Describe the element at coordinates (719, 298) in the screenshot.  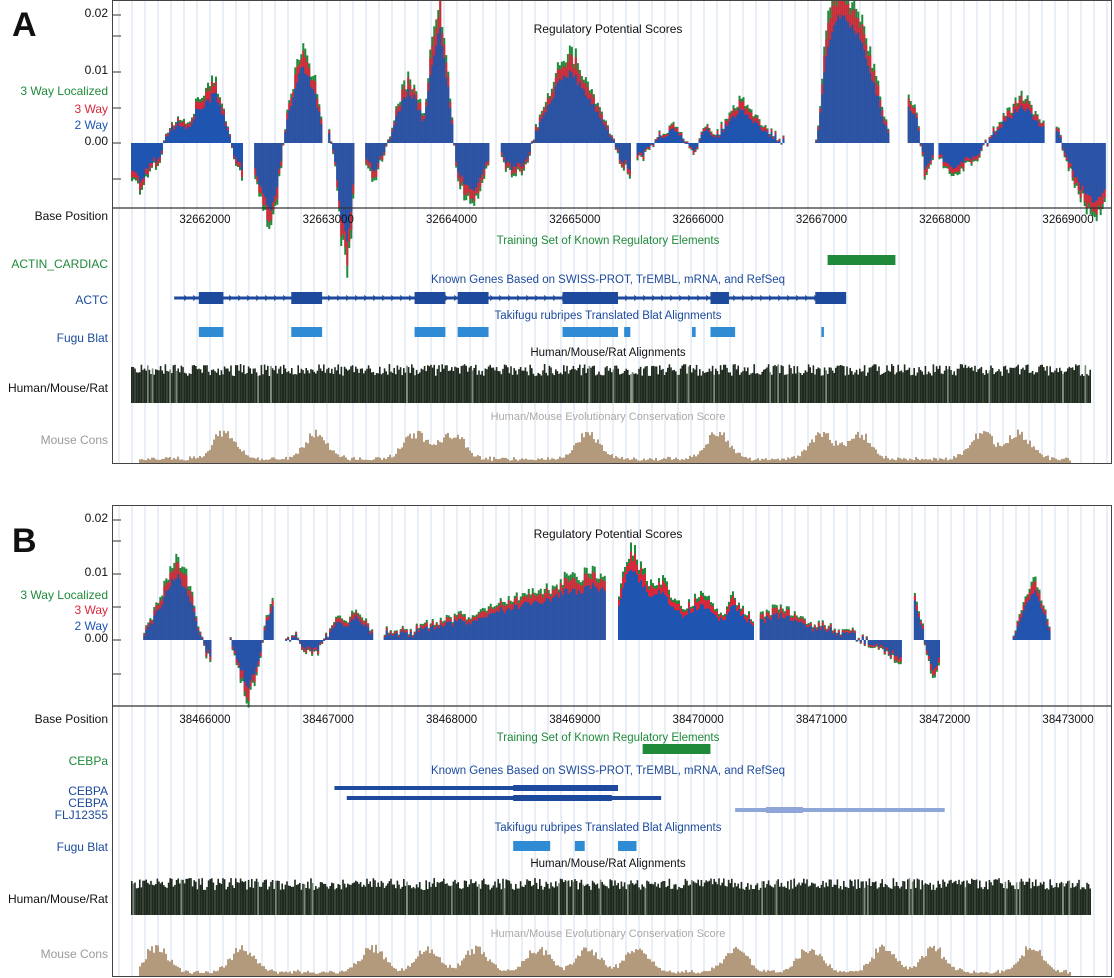
I see `gene-exon` at that location.